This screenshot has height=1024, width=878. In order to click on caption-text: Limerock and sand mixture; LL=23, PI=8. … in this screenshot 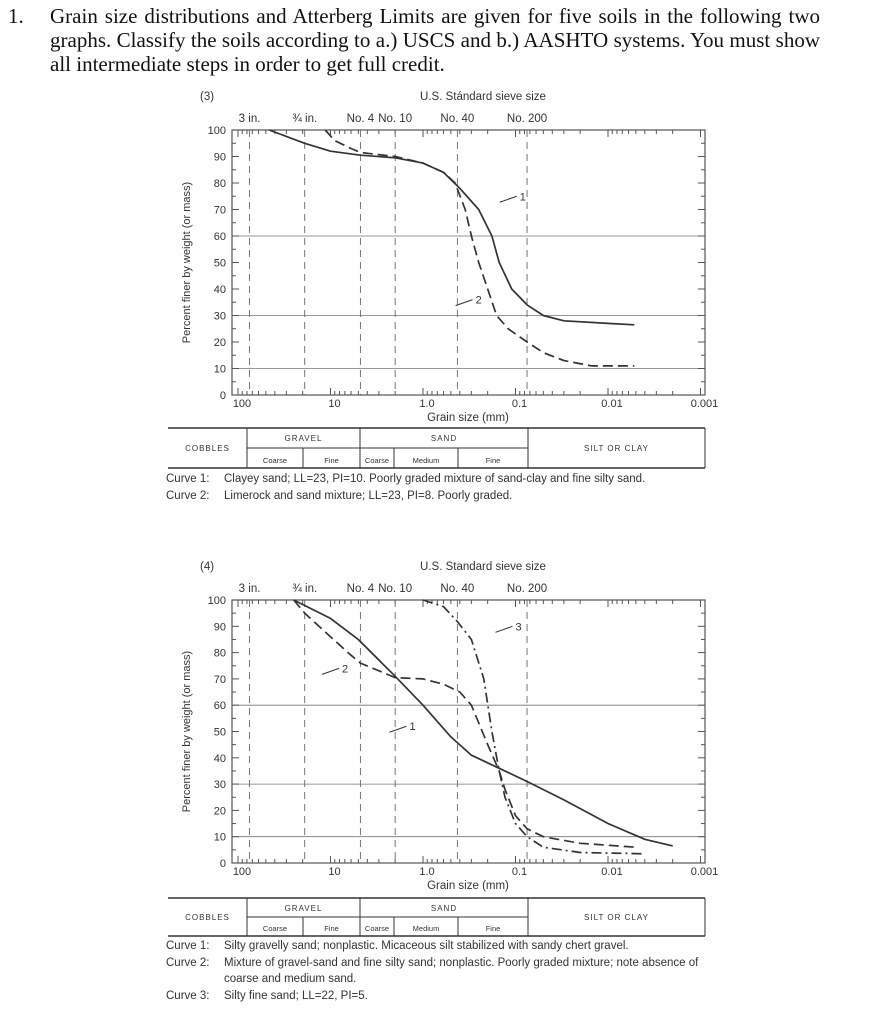, I will do `click(368, 495)`.